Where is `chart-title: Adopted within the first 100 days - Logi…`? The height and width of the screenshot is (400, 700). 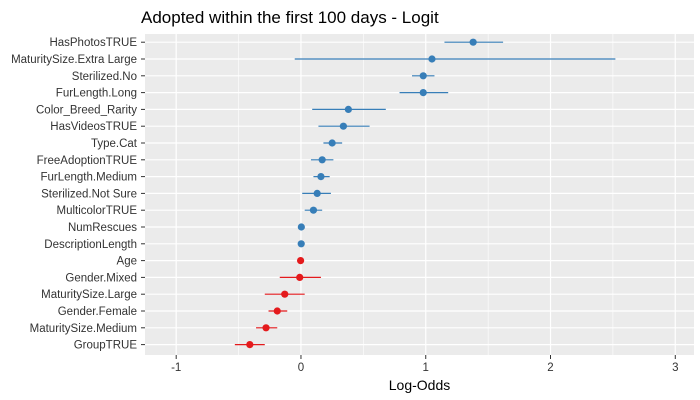
chart-title: Adopted within the first 100 days - Logi… is located at coordinates (290, 17).